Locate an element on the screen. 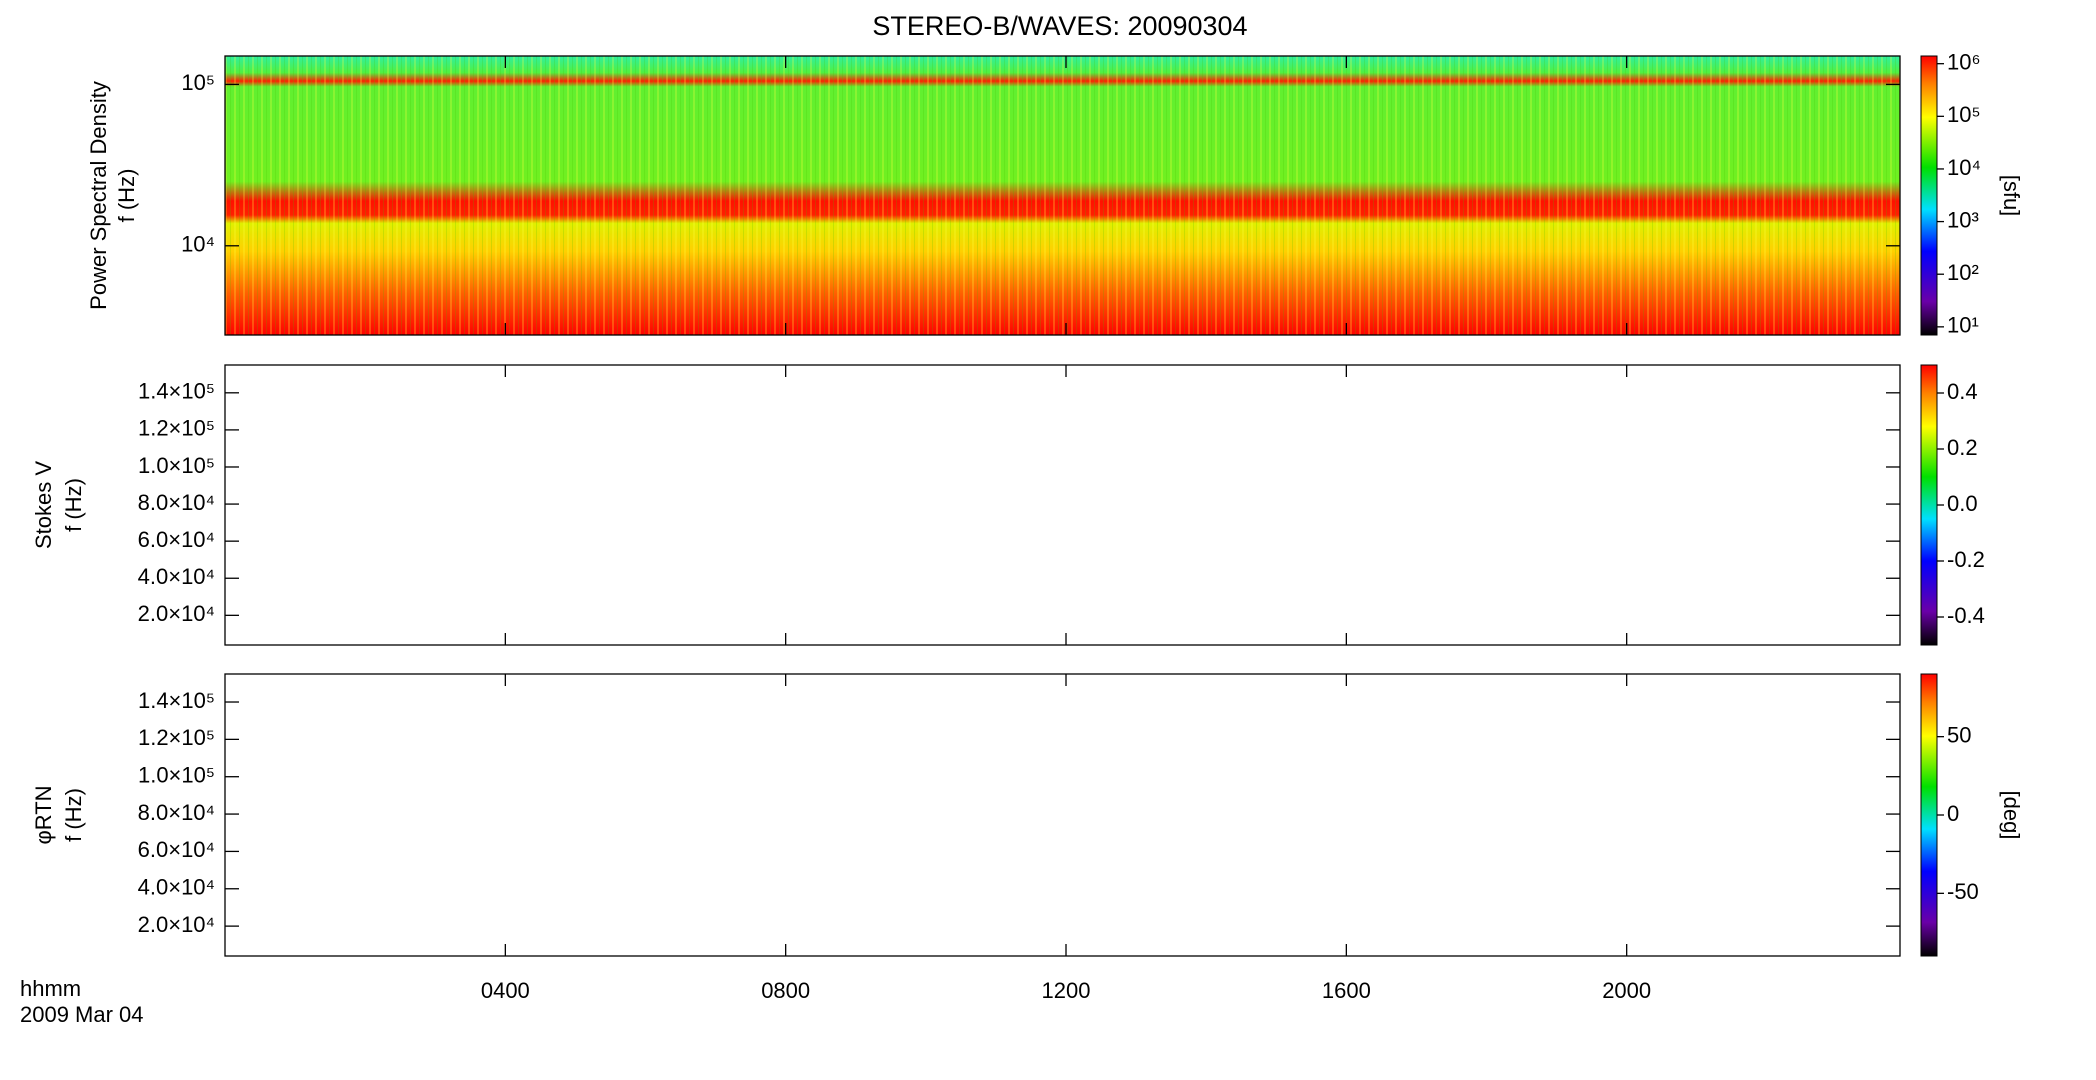 The height and width of the screenshot is (1080, 2096). x-tick-label: 0800 is located at coordinates (785, 990).